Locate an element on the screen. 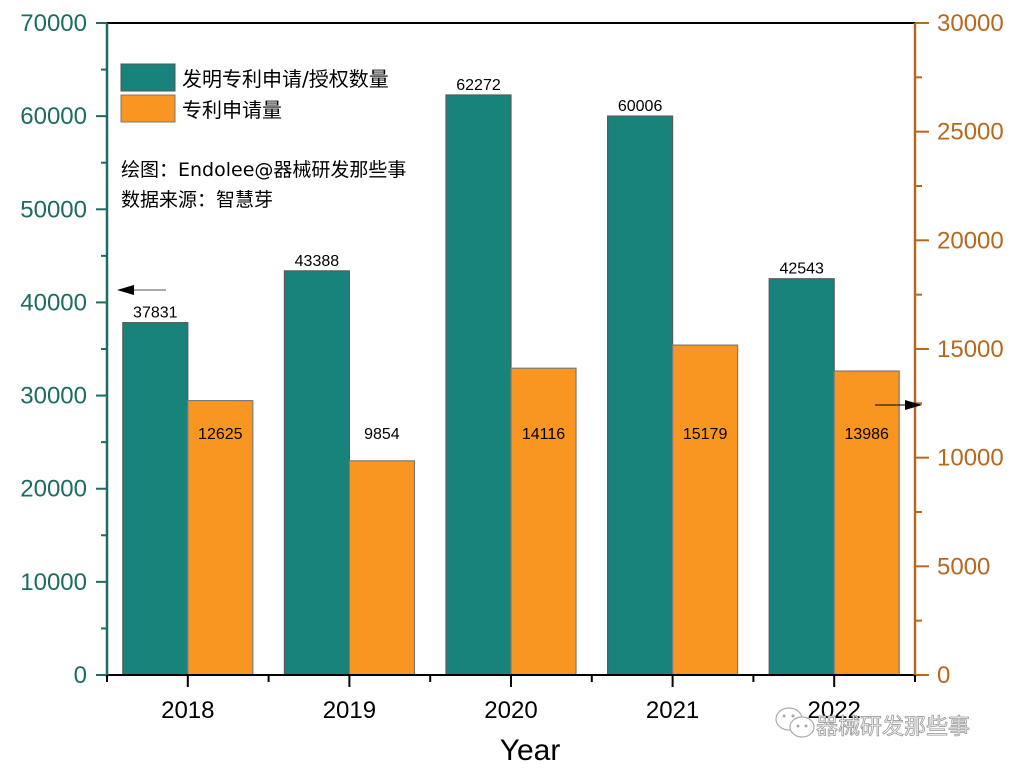  data-label-applications-2022: 13986 is located at coordinates (866, 434).